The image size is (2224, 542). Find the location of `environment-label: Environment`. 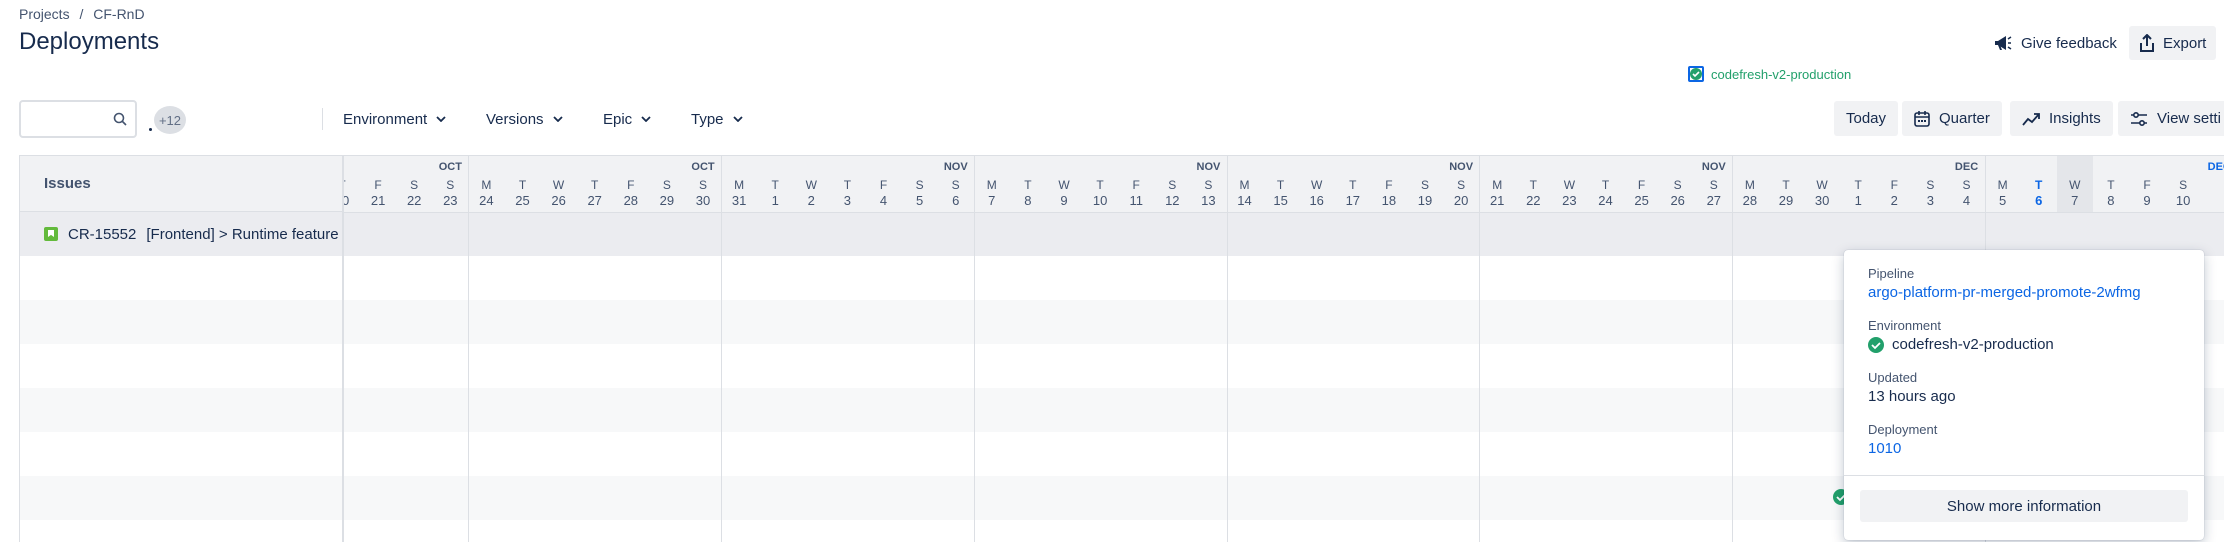

environment-label: Environment is located at coordinates (1904, 325).